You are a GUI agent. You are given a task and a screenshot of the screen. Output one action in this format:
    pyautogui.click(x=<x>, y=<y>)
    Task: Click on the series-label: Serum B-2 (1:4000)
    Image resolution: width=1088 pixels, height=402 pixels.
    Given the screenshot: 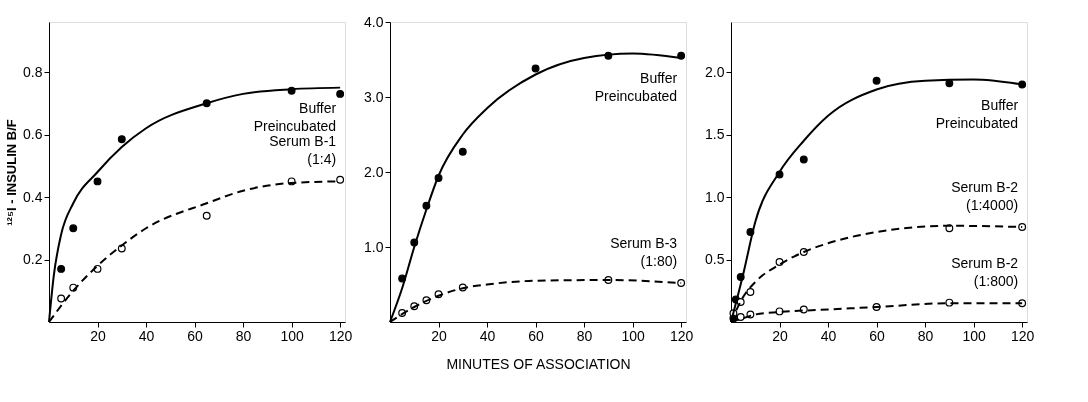 What is the action you would take?
    pyautogui.click(x=985, y=196)
    